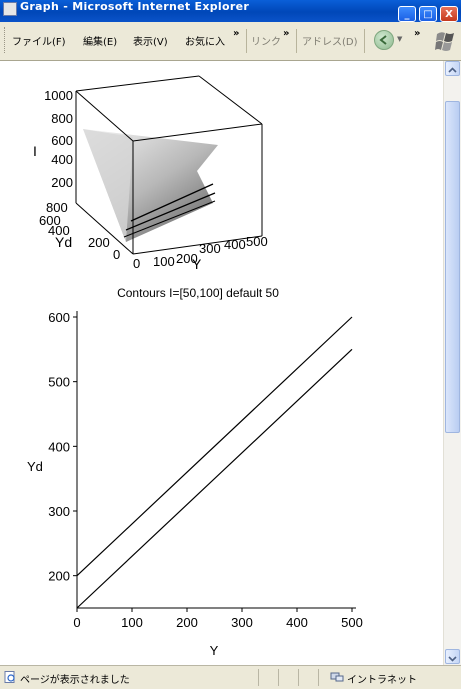 The width and height of the screenshot is (461, 689). What do you see at coordinates (230, 677) in the screenshot?
I see `status-bar: ページが表示されました イントラネット` at bounding box center [230, 677].